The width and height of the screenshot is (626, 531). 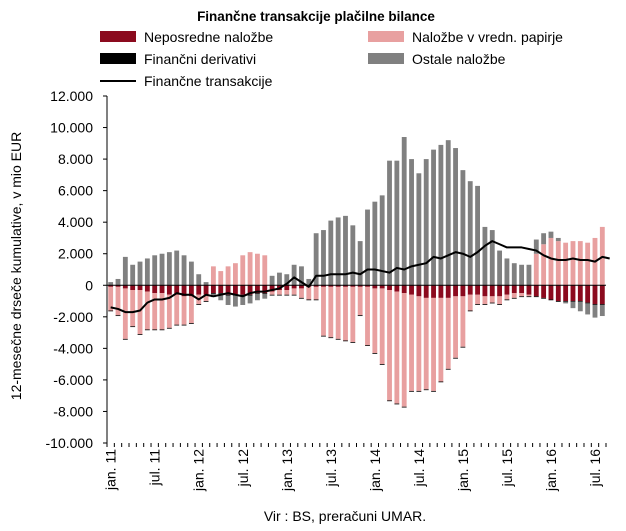 What do you see at coordinates (71, 128) in the screenshot?
I see `y-tick-label: 10.000` at bounding box center [71, 128].